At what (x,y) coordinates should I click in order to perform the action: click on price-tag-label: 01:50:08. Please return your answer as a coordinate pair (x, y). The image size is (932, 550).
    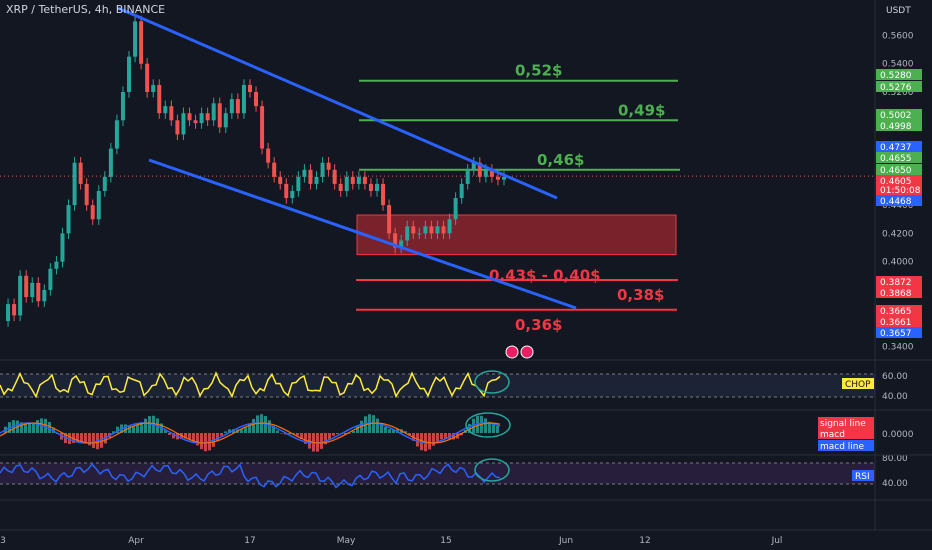
    Looking at the image, I should click on (900, 191).